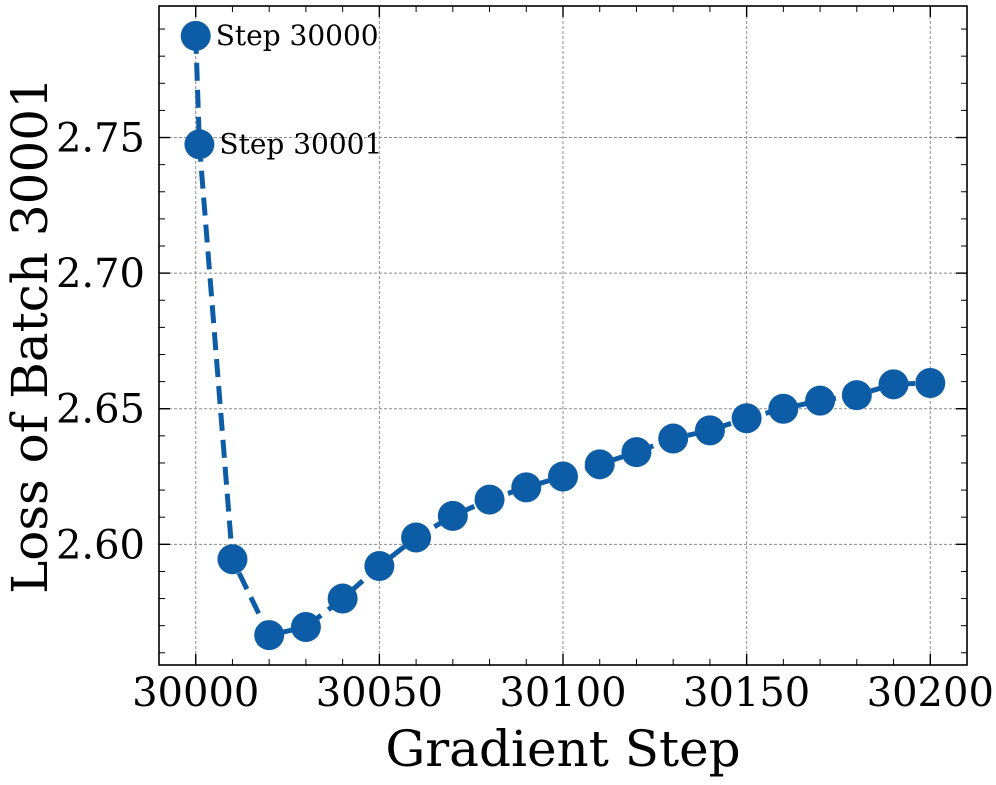 The width and height of the screenshot is (996, 785). What do you see at coordinates (379, 693) in the screenshot?
I see `x-tick-label: 30050` at bounding box center [379, 693].